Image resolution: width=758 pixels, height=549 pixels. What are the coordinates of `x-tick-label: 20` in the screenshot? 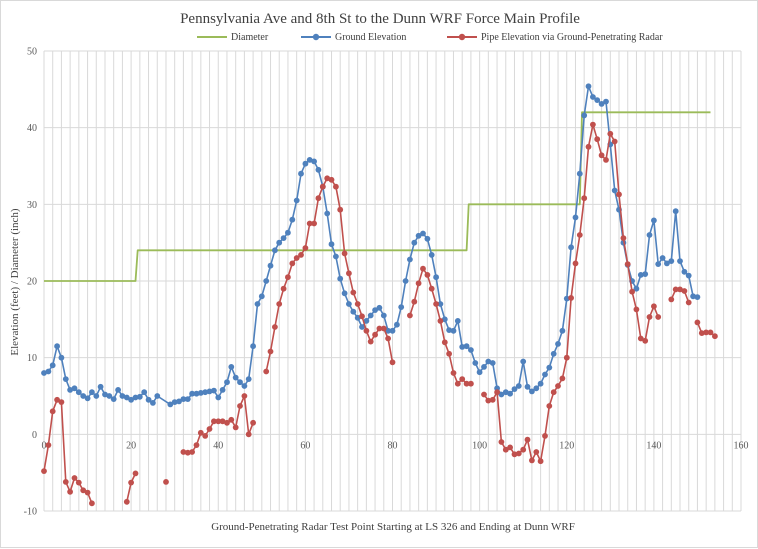 It's located at (131, 445).